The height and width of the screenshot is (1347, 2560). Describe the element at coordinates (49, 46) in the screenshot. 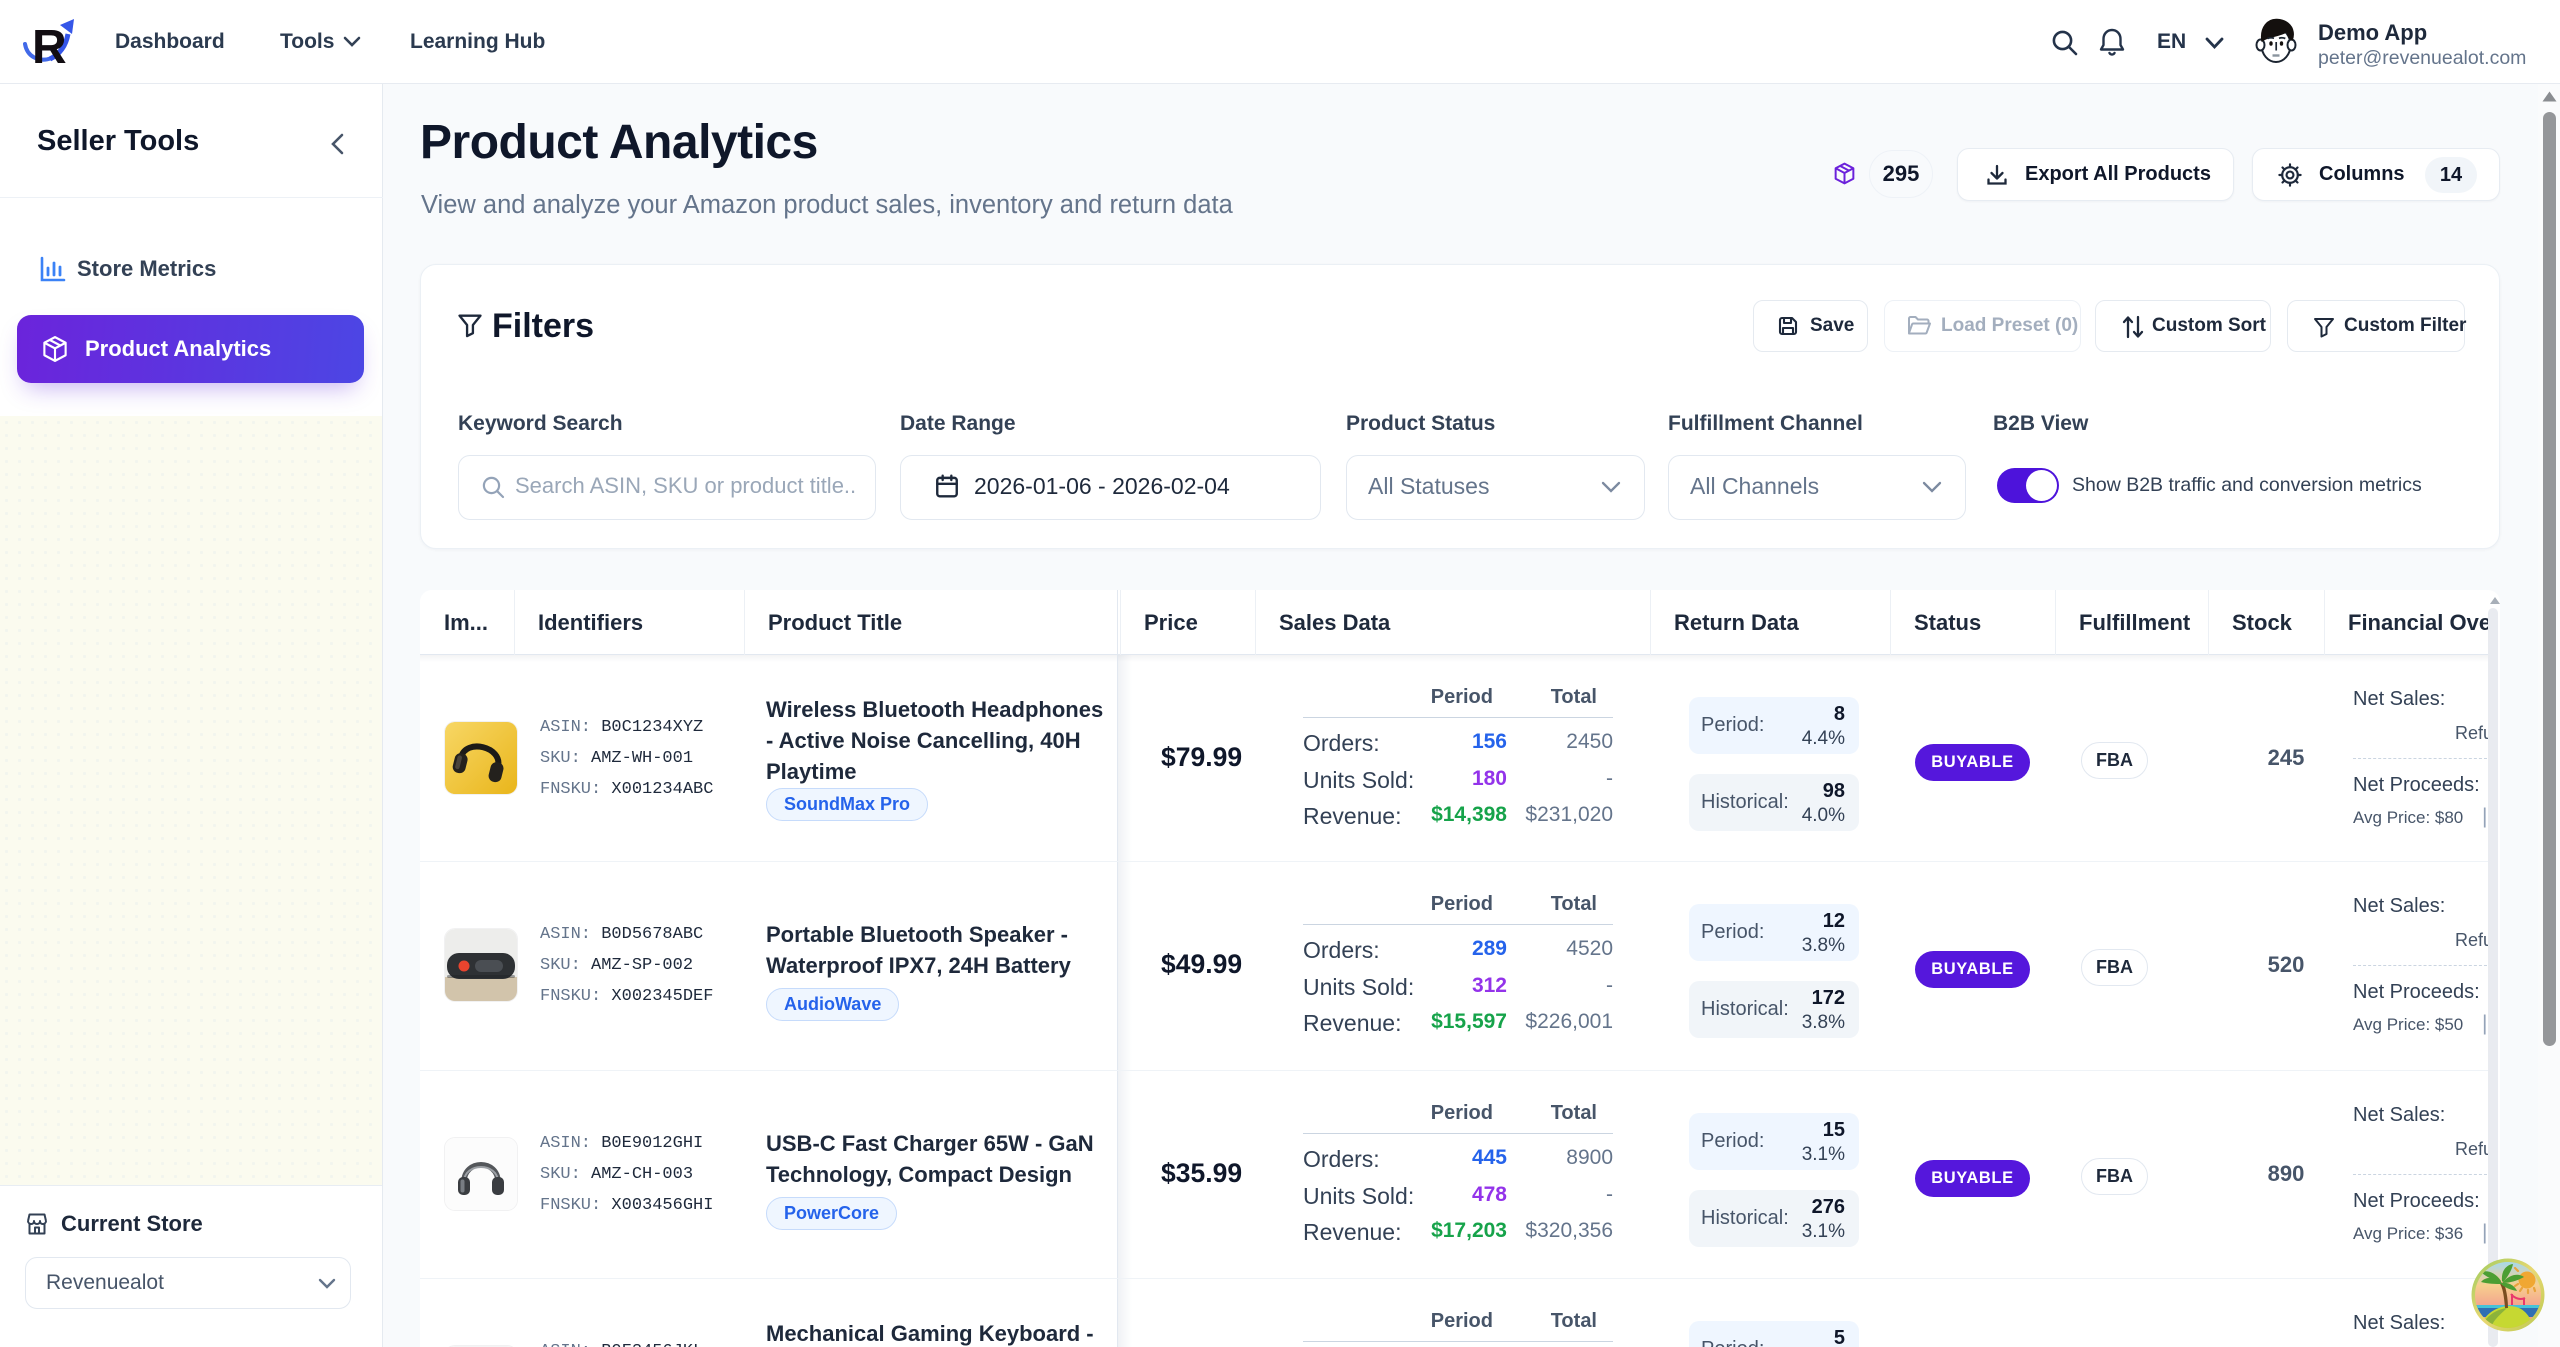

I see `svg-text: R` at that location.